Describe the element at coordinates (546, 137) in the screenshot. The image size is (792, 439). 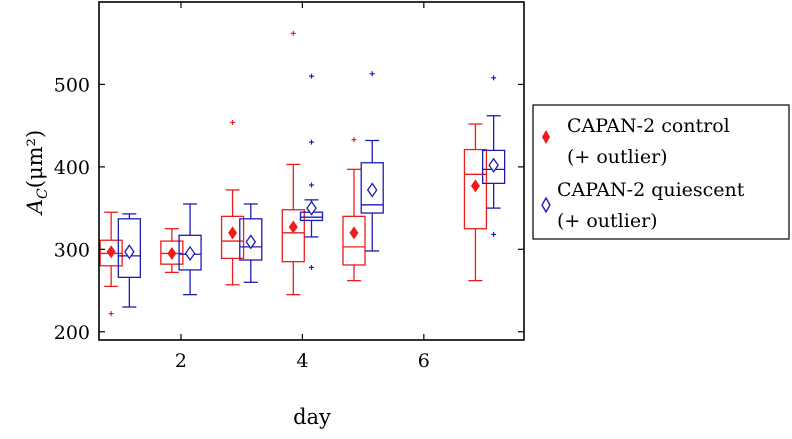
I see `legend-control-marker` at that location.